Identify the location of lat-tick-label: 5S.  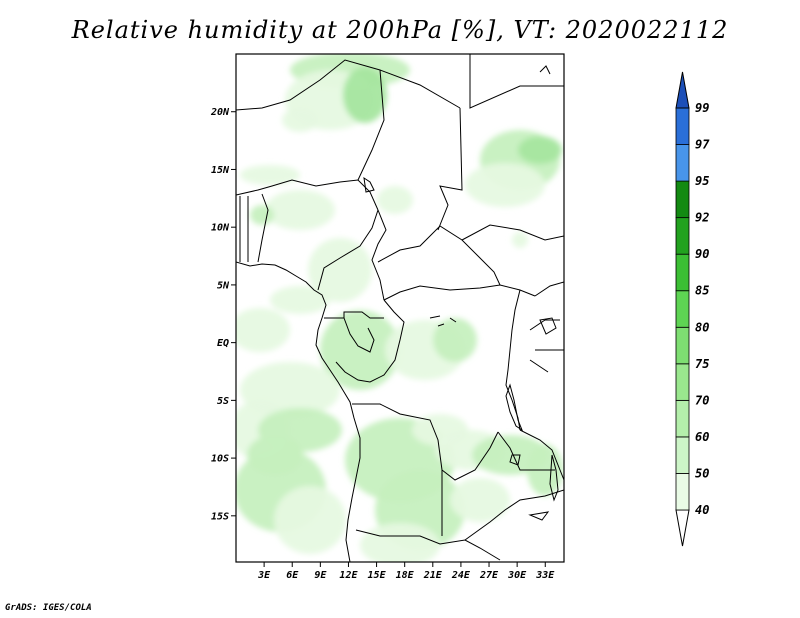
(223, 401).